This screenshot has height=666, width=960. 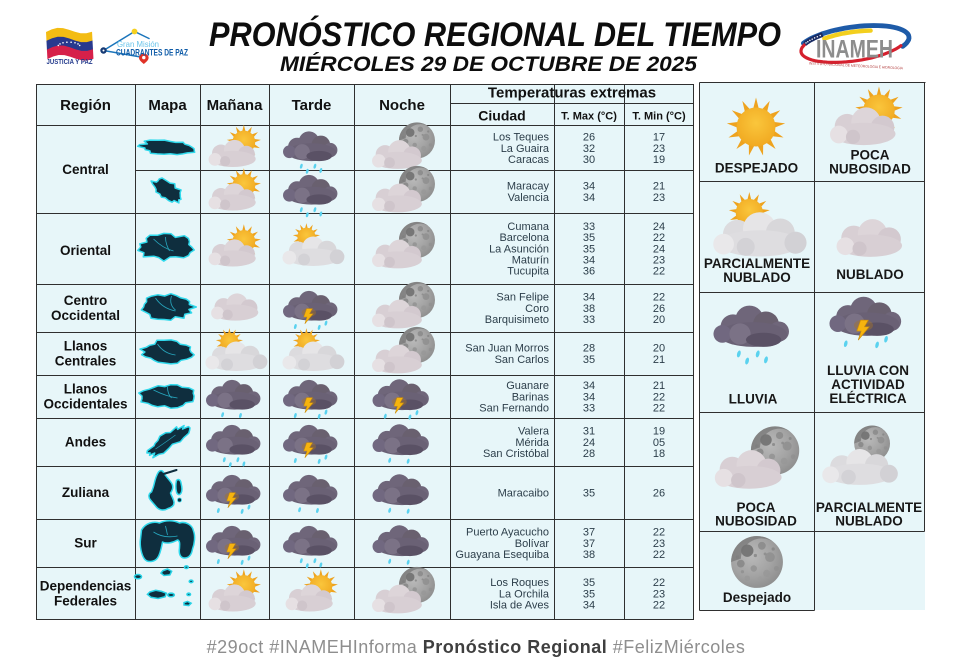 I want to click on svg-text: Mañana, so click(x=235, y=105).